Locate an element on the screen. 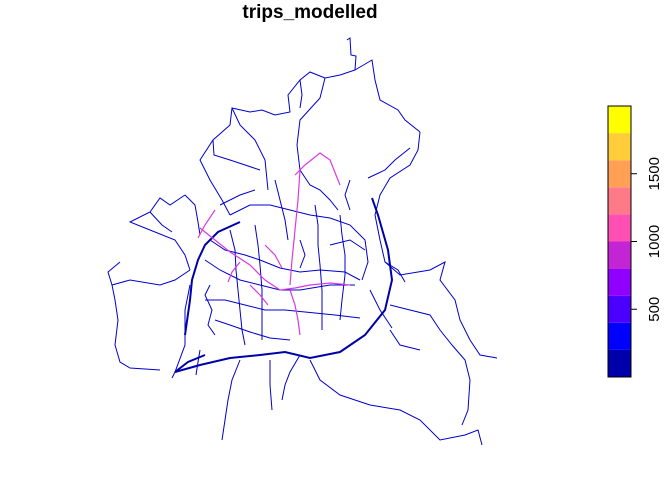  legend-color-bins is located at coordinates (619, 241).